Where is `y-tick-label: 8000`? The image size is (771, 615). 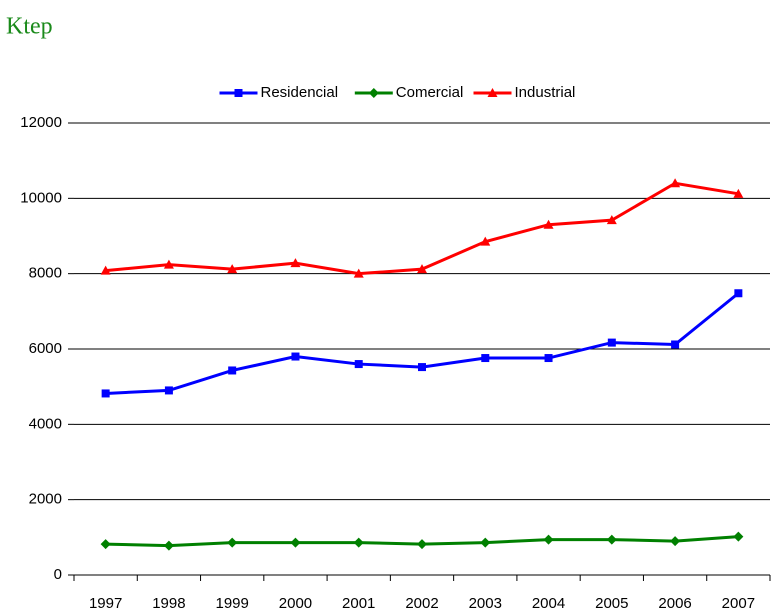
y-tick-label: 8000 is located at coordinates (45, 273).